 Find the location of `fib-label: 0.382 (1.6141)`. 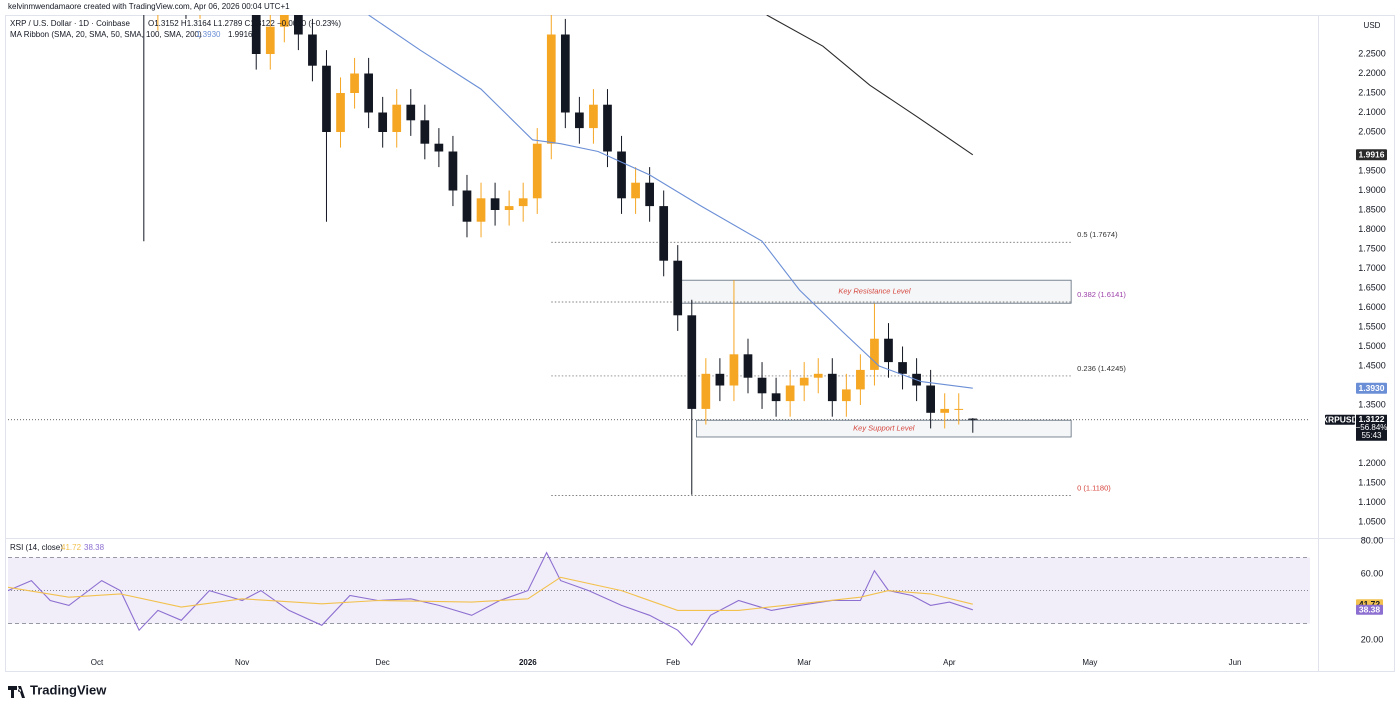

fib-label: 0.382 (1.6141) is located at coordinates (1101, 294).